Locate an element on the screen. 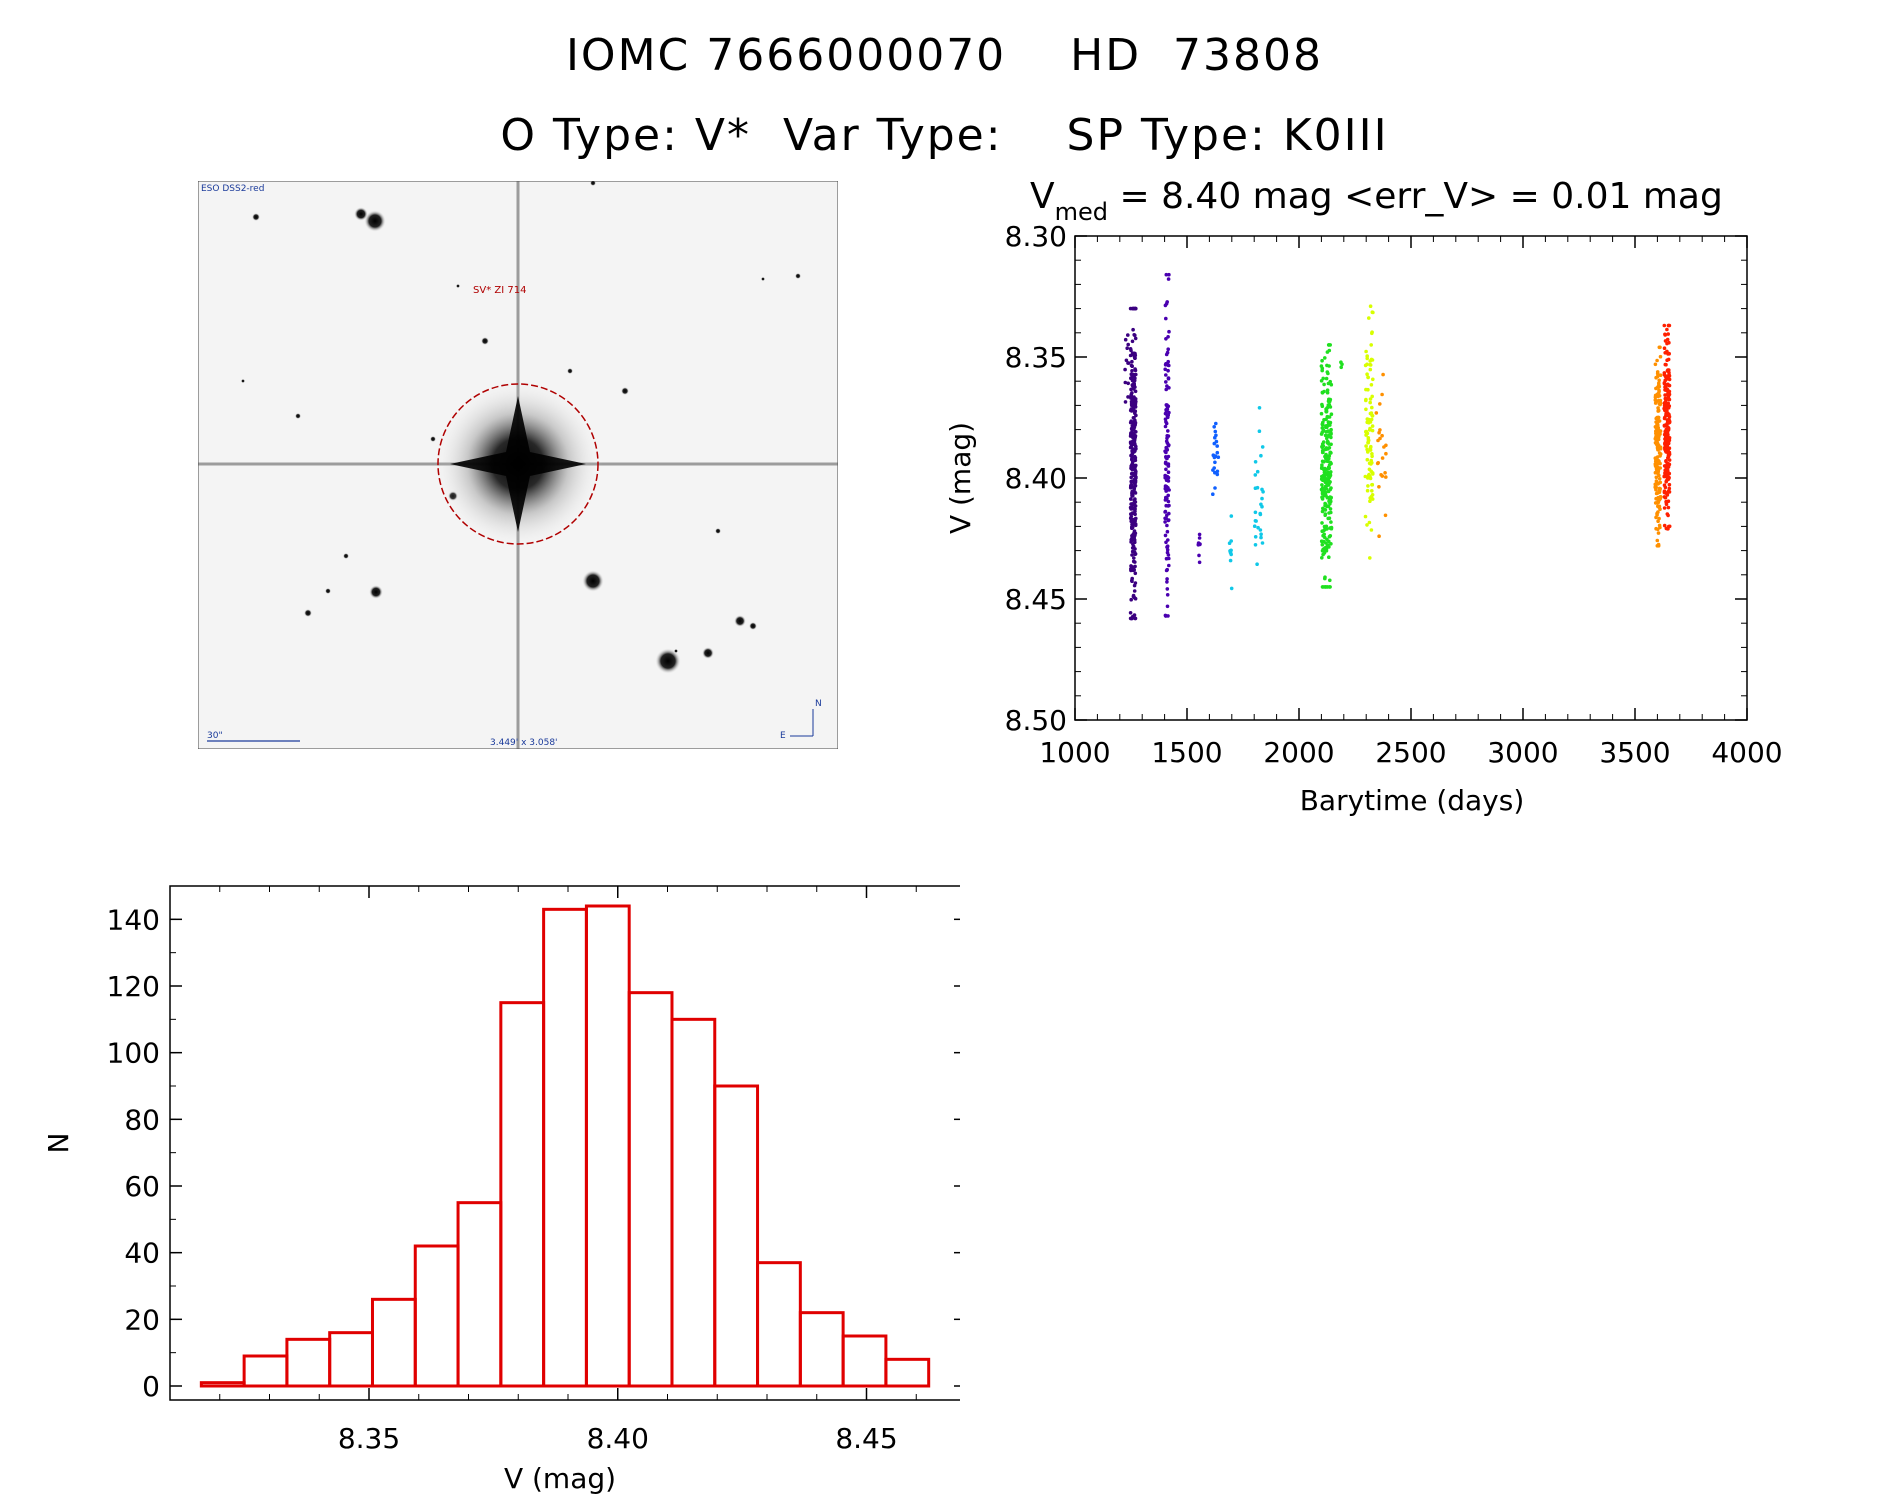 The image size is (1889, 1494). hist-ytick-label: 120 is located at coordinates (133, 986).